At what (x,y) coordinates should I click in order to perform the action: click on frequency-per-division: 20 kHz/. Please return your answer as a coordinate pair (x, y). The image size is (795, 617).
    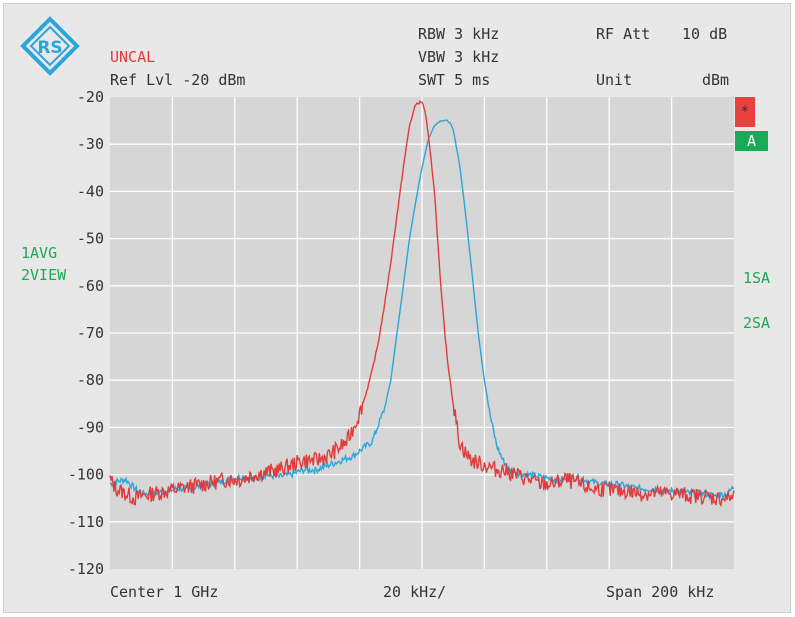
    Looking at the image, I should click on (415, 592).